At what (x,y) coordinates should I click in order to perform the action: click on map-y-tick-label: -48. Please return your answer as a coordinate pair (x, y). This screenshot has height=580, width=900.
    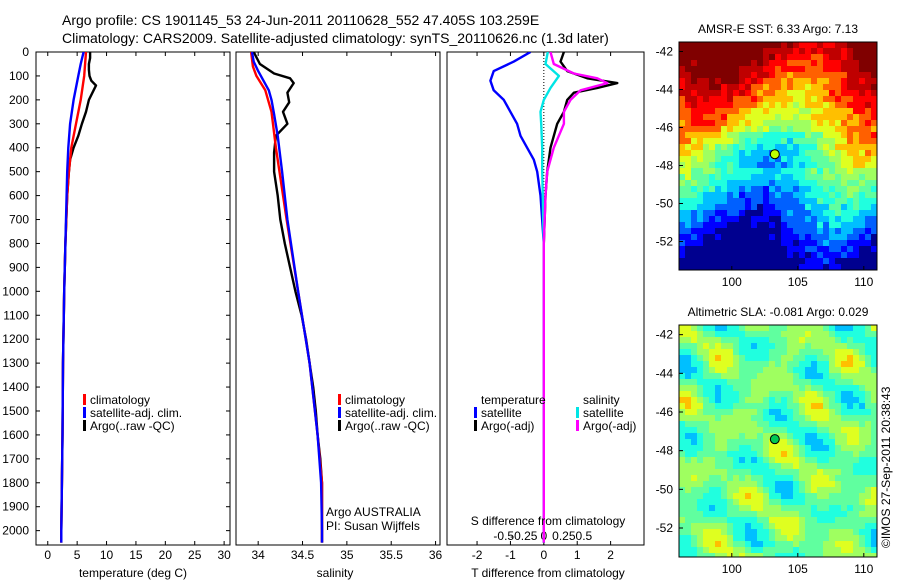
    Looking at the image, I should click on (665, 451).